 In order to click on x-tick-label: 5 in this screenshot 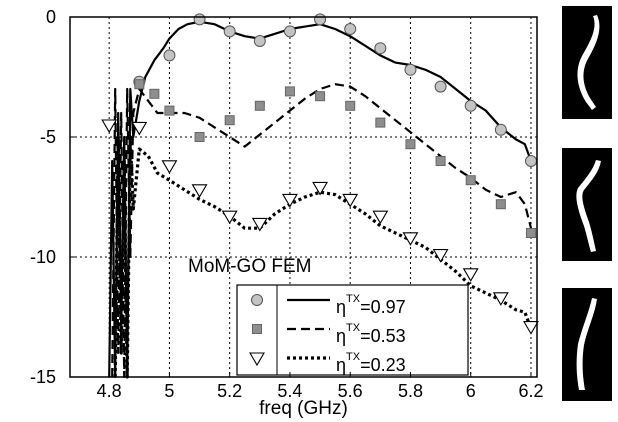, I will do `click(169, 391)`.